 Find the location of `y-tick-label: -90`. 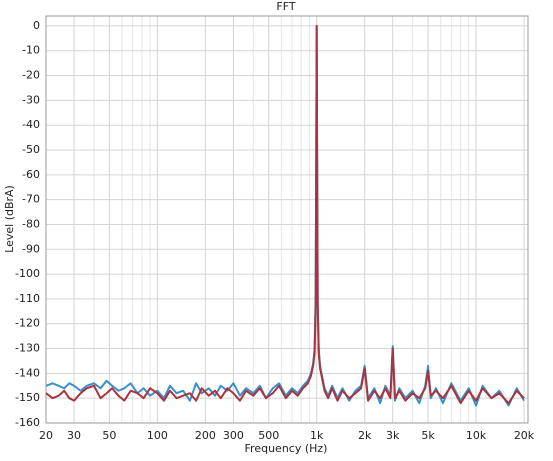

y-tick-label: -90 is located at coordinates (31, 248).